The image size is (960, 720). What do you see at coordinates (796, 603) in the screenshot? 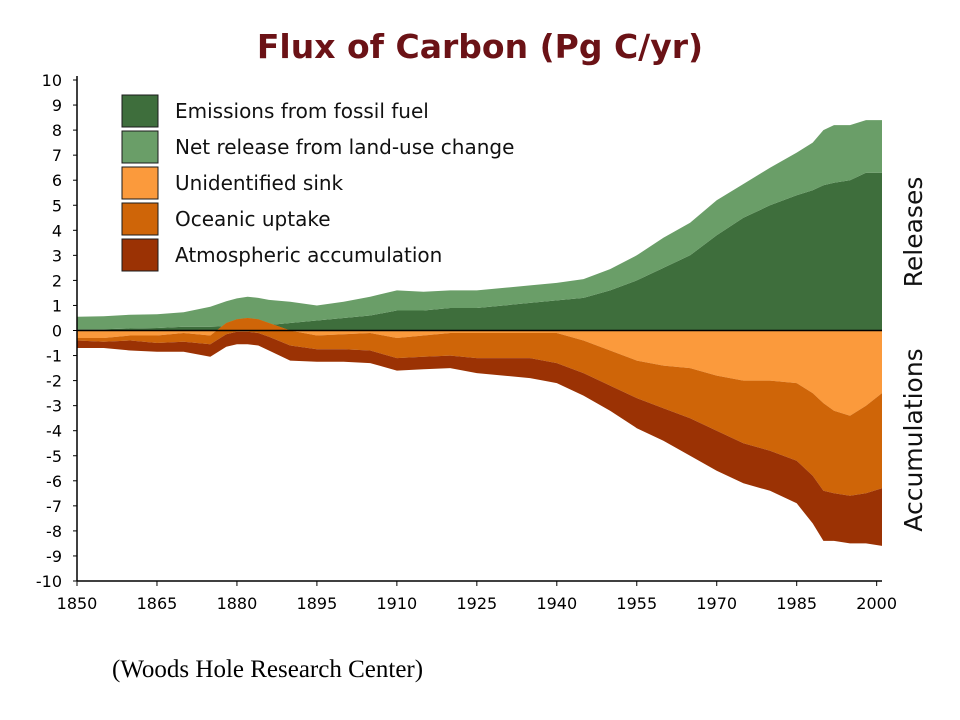
I see `x-tick-label: 1985` at bounding box center [796, 603].